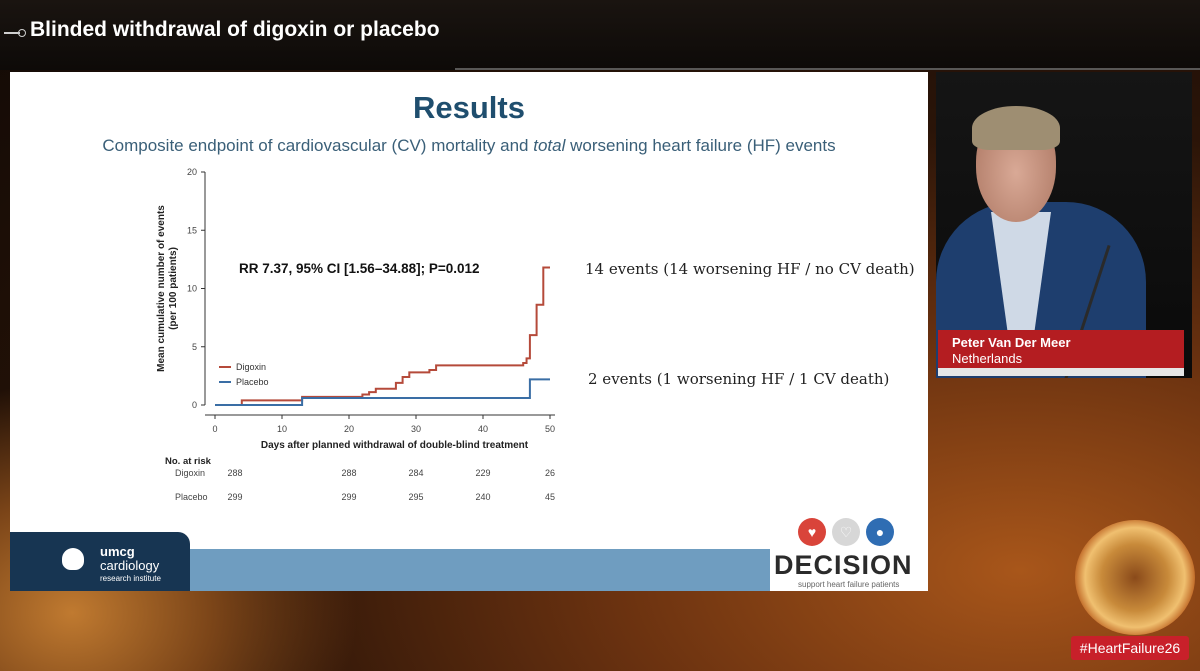 This screenshot has width=1200, height=671. What do you see at coordinates (416, 429) in the screenshot?
I see `x-tick-label: 30` at bounding box center [416, 429].